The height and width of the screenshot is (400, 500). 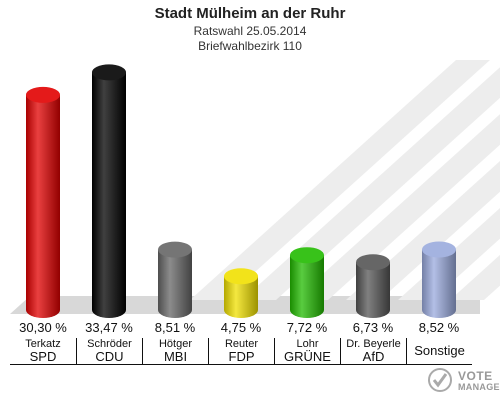 I want to click on value-label: 6,73 %, so click(x=373, y=327).